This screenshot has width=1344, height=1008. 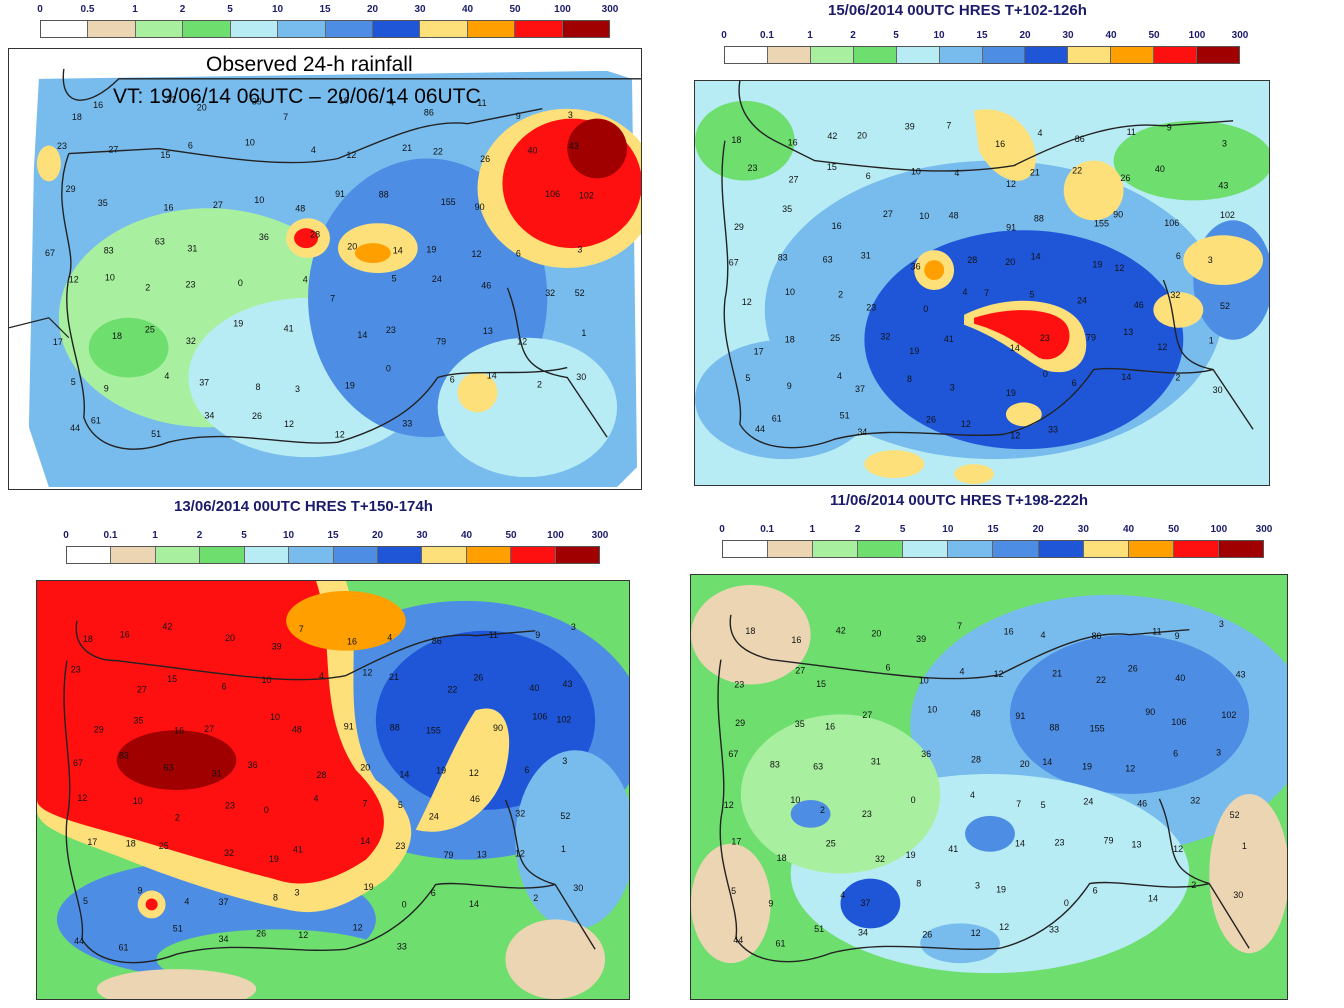 I want to click on station-value: 37, so click(x=204, y=382).